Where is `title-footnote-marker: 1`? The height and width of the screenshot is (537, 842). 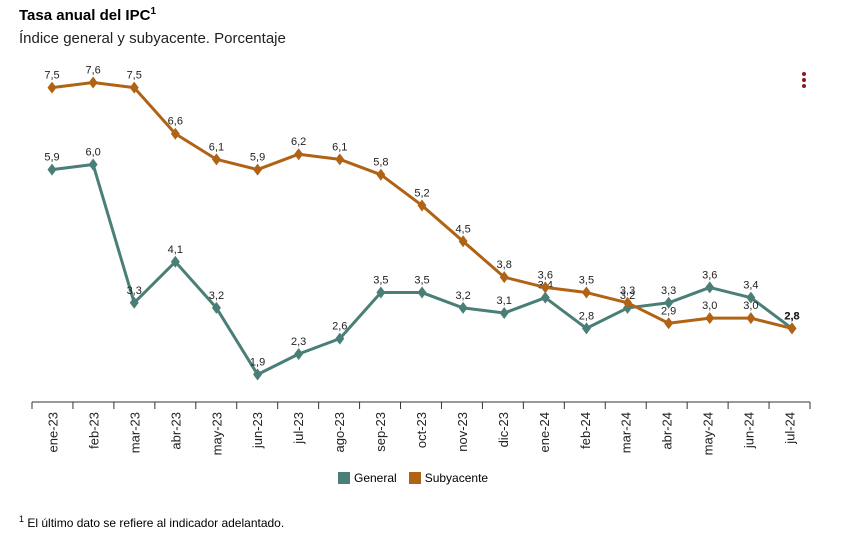
title-footnote-marker: 1 is located at coordinates (153, 11).